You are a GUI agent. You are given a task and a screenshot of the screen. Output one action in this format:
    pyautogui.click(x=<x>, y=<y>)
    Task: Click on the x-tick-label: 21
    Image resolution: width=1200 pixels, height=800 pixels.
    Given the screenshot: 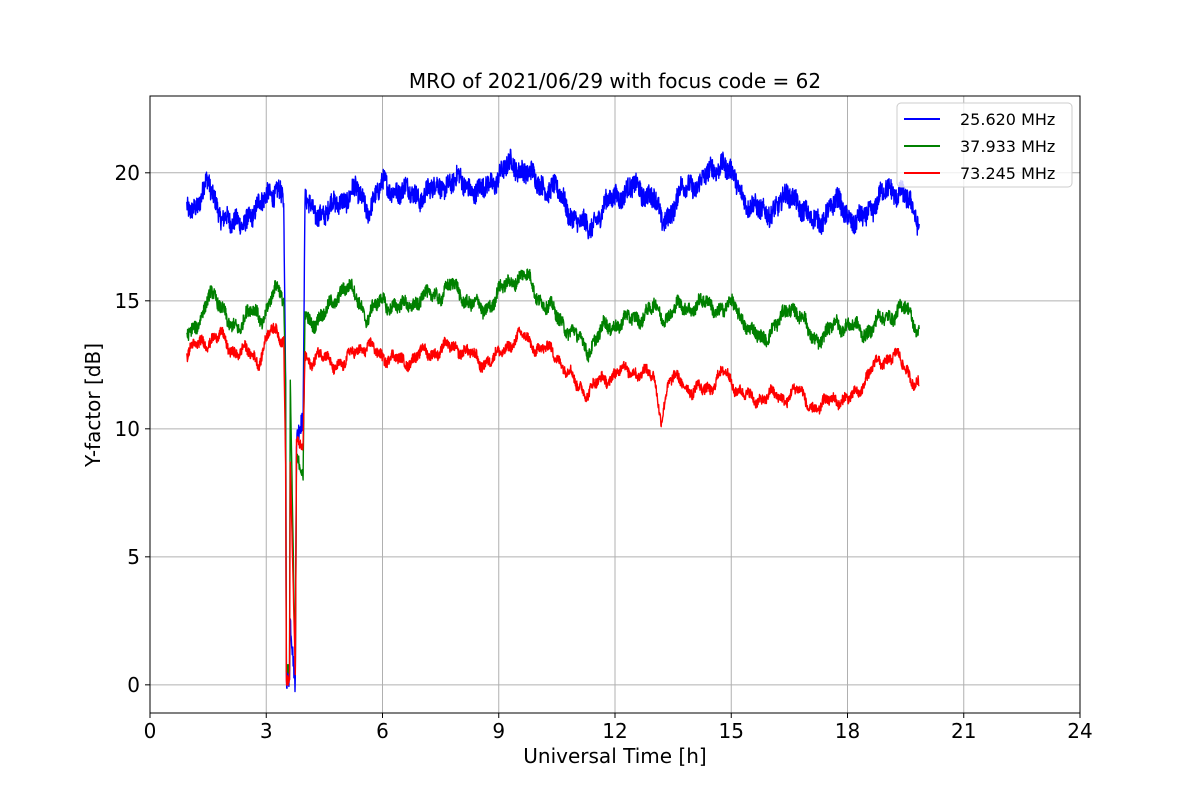 What is the action you would take?
    pyautogui.click(x=963, y=731)
    